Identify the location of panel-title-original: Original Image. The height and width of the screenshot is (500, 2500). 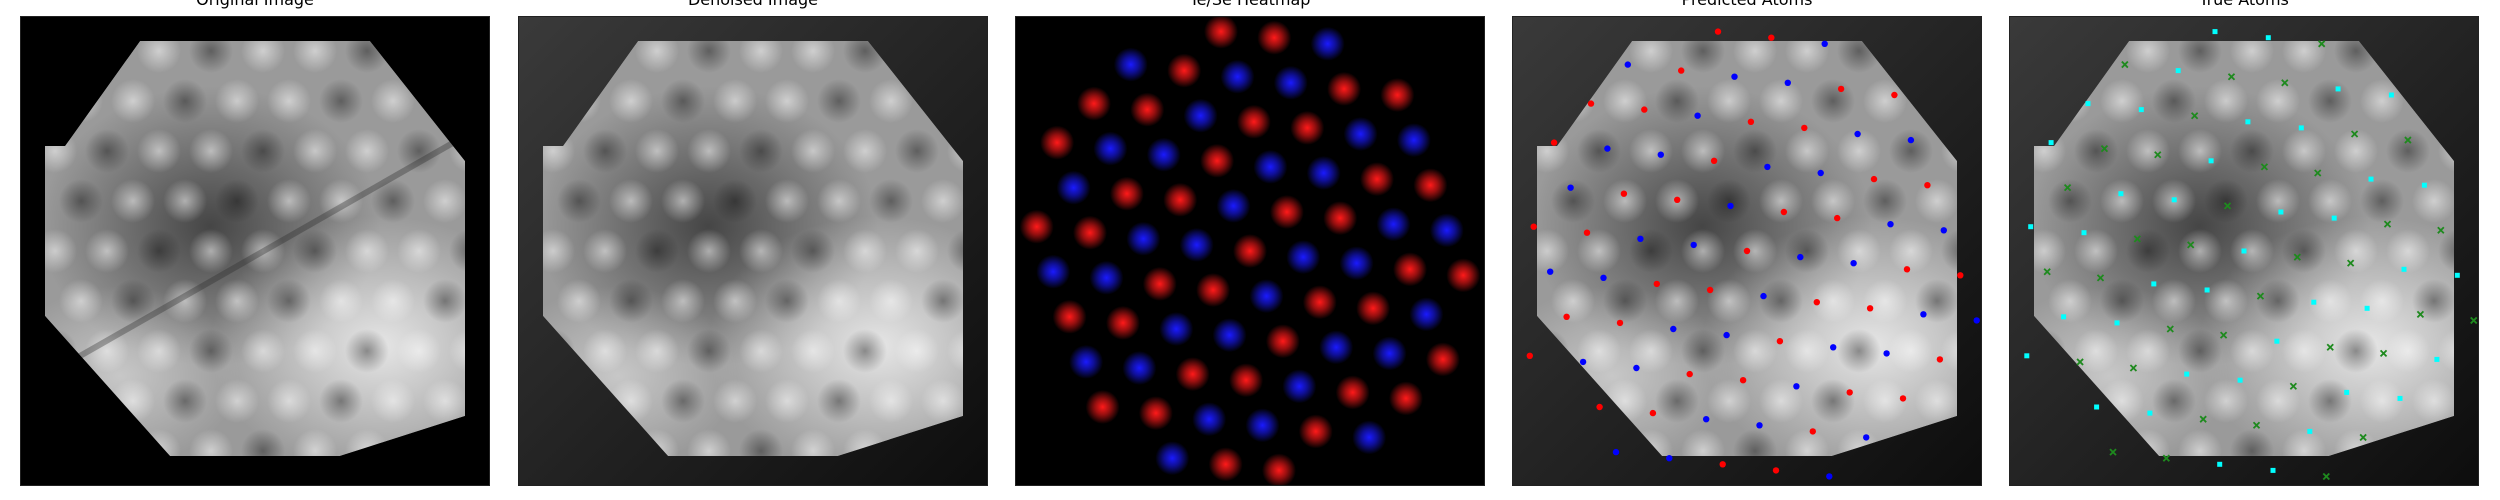
(255, 7).